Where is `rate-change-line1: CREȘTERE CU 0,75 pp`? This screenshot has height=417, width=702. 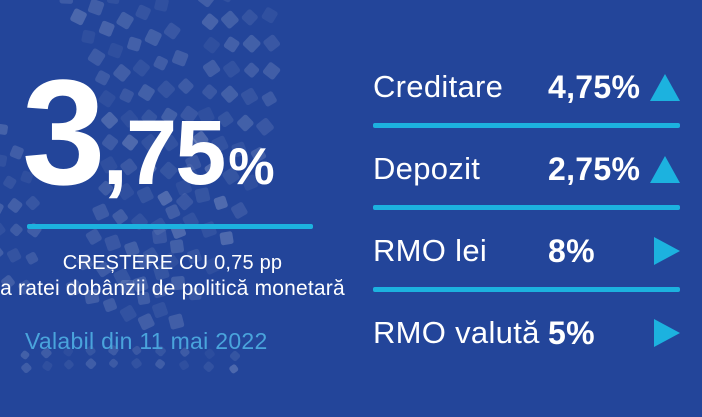
rate-change-line1: CREȘTERE CU 0,75 pp is located at coordinates (172, 263).